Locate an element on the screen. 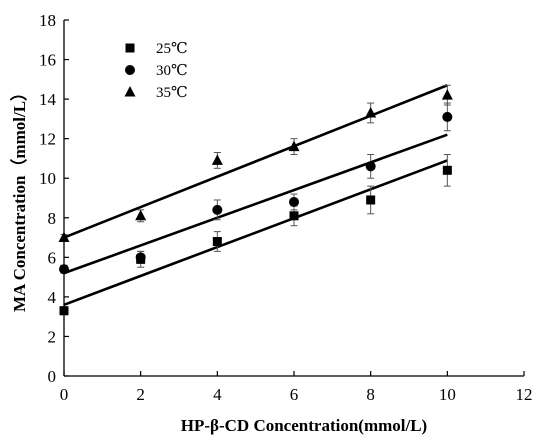 Image resolution: width=550 pixels, height=447 pixels. legend: 25℃ 30℃ 35℃ is located at coordinates (156, 71).